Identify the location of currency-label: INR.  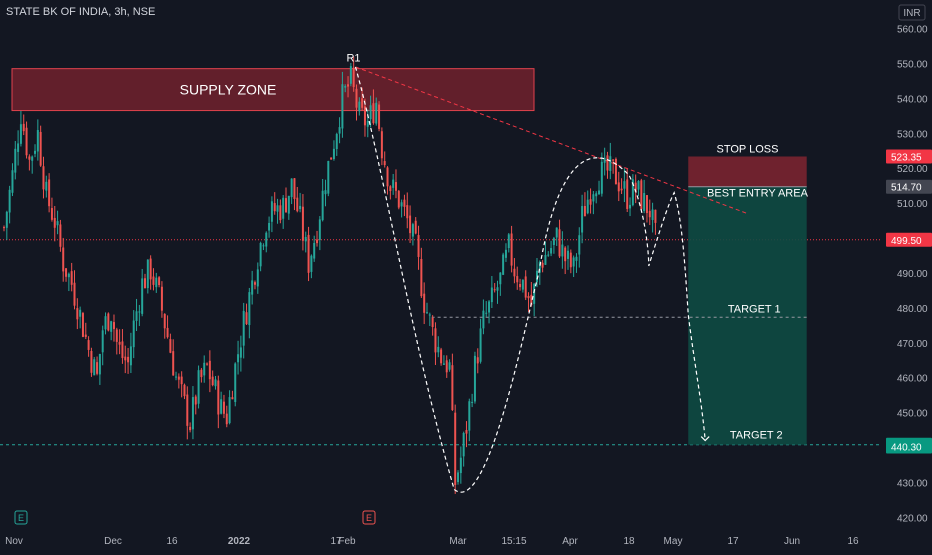
(911, 13).